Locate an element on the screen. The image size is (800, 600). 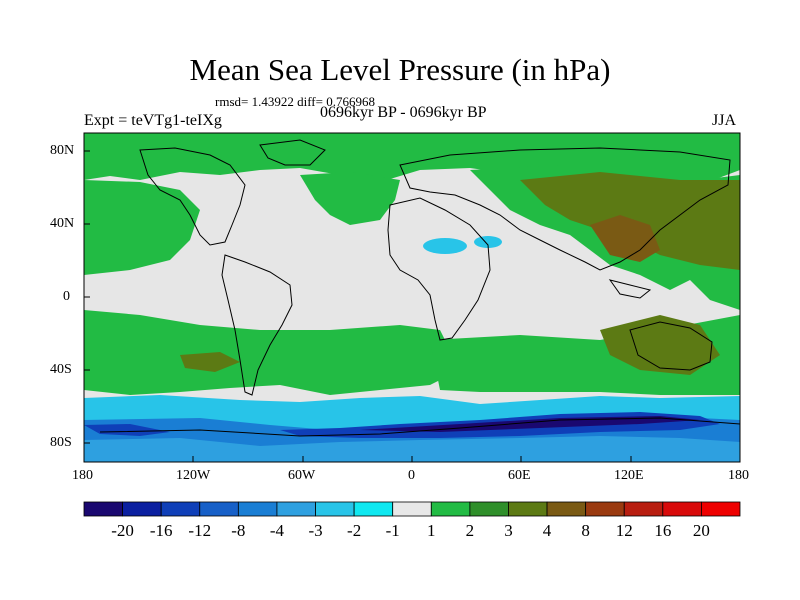
australia-coast is located at coordinates (671, 346).